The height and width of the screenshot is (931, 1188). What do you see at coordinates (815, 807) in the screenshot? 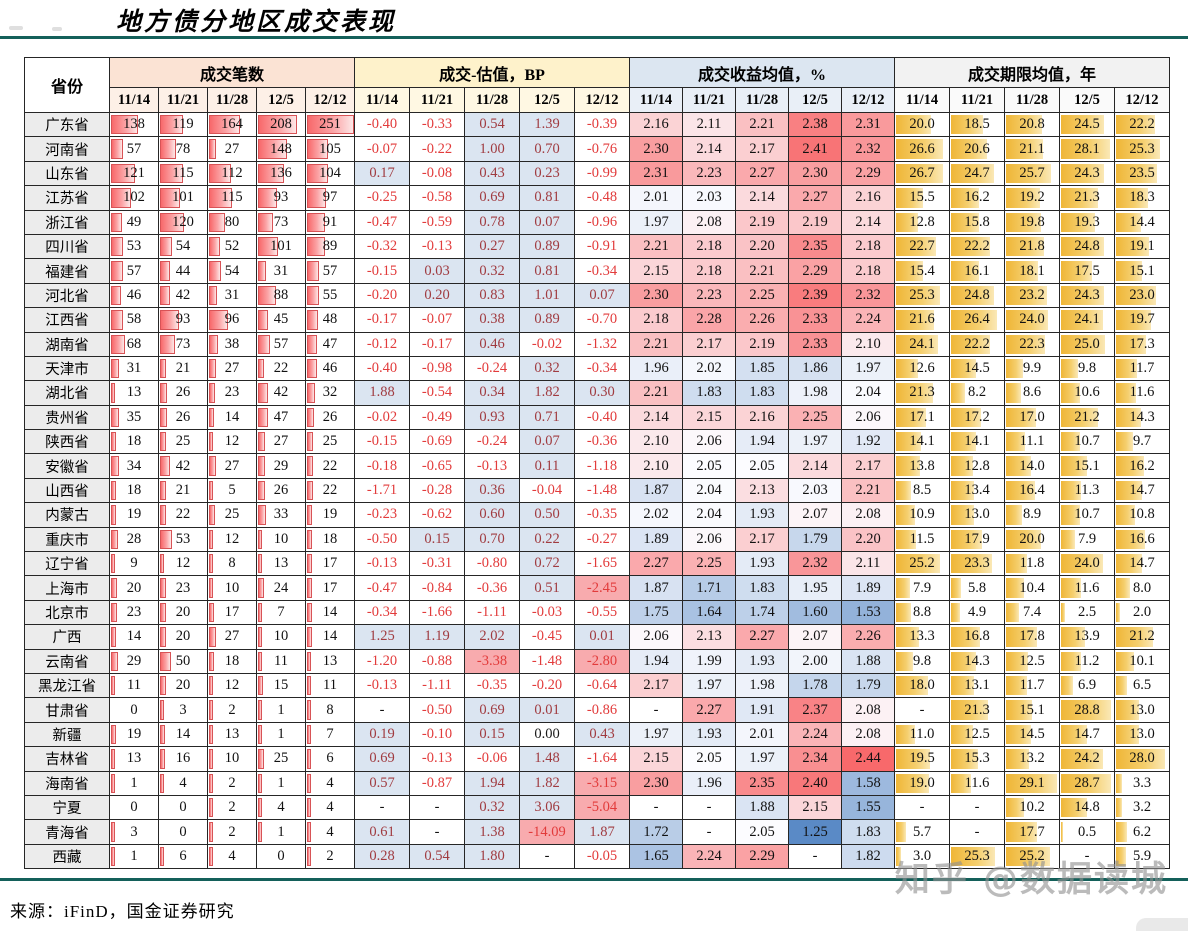
I see `yield-cell: 2.15` at bounding box center [815, 807].